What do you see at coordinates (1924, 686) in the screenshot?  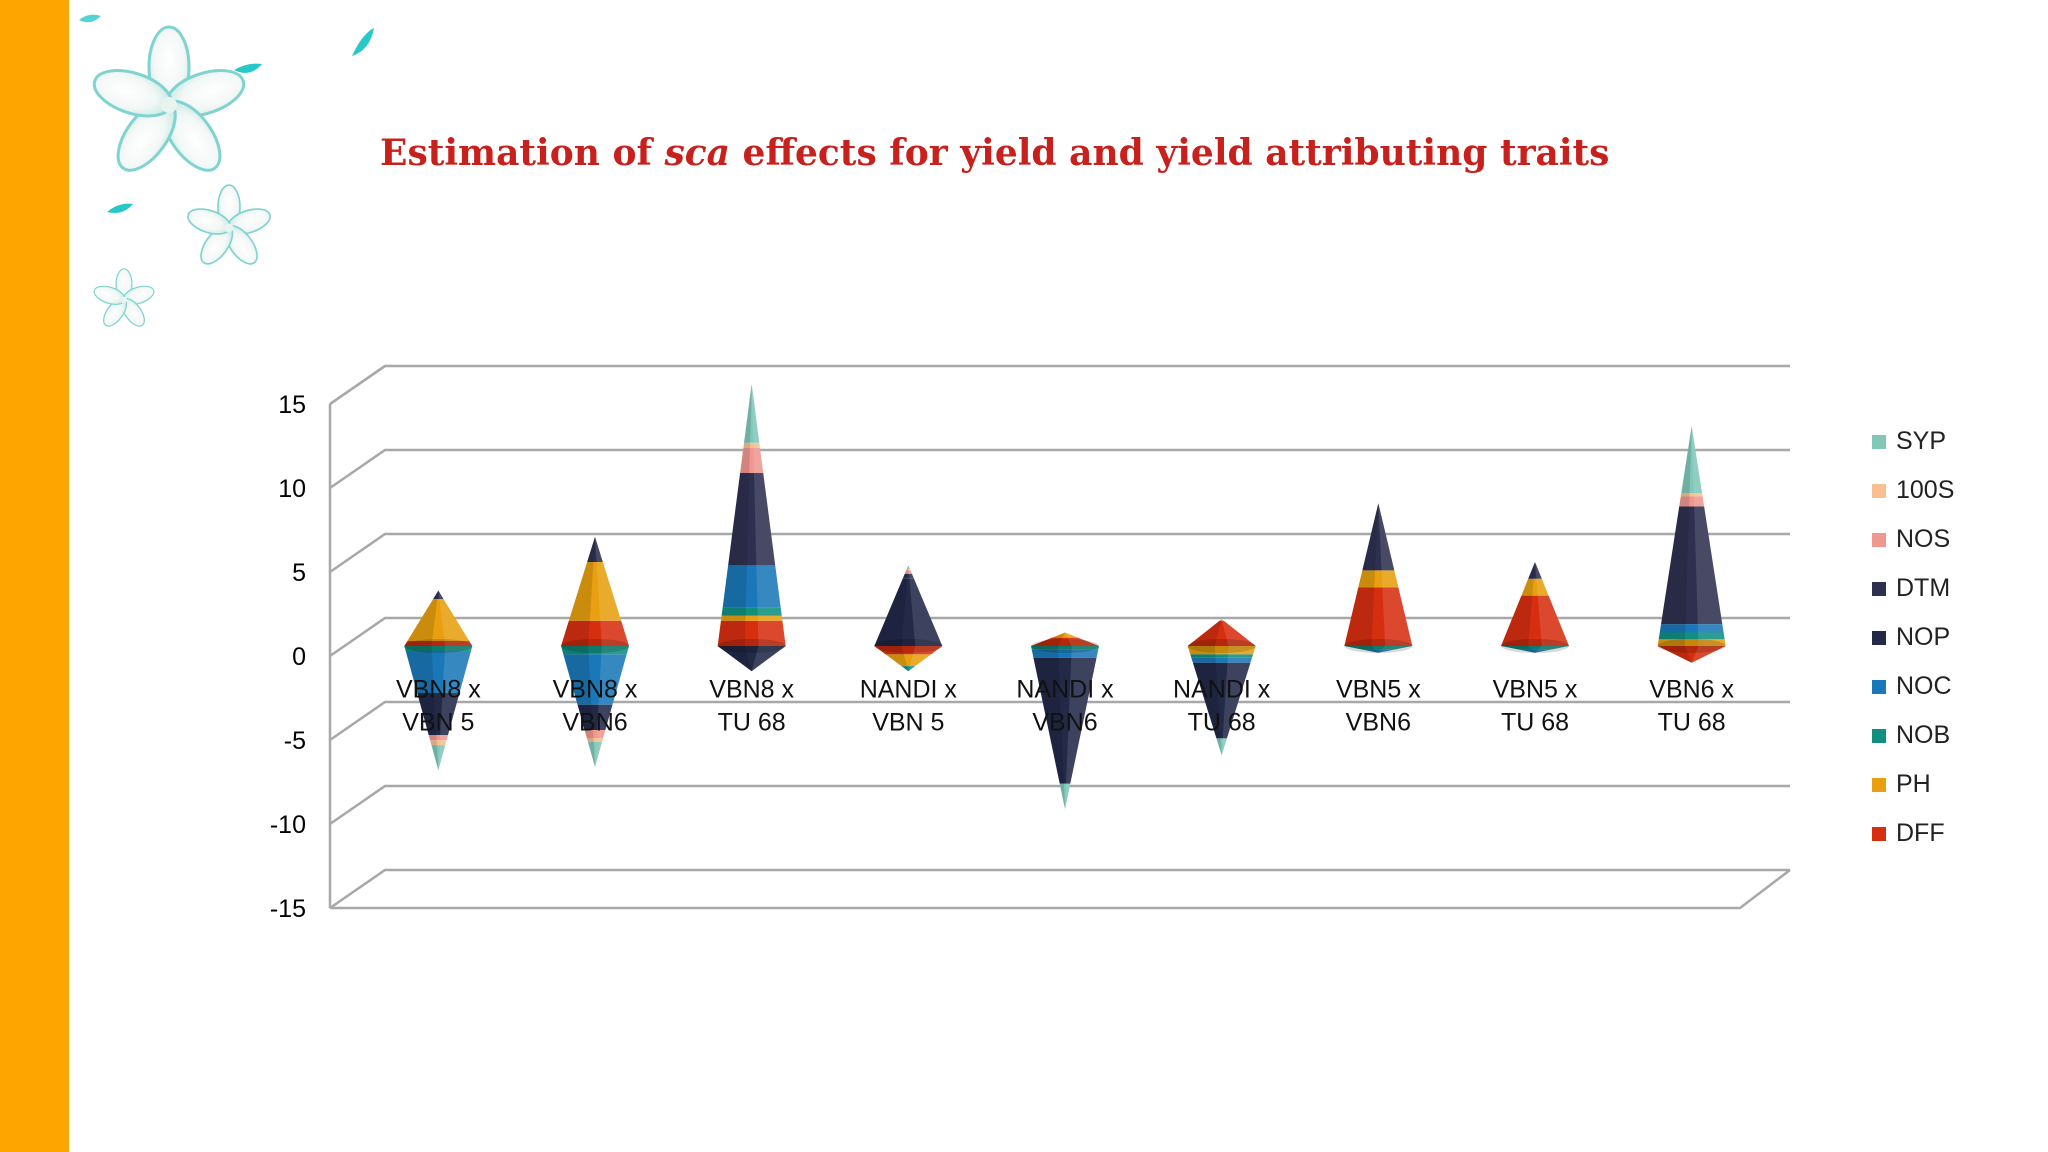 I see `legend-label: NOC` at bounding box center [1924, 686].